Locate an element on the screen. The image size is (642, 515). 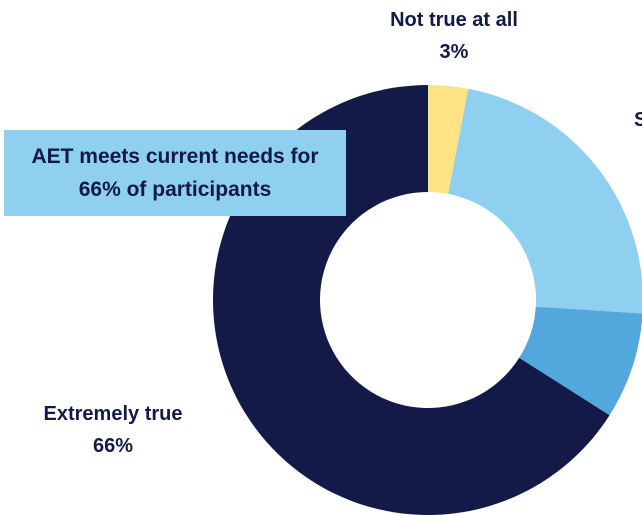
slice-label-percent: 3% is located at coordinates (454, 52).